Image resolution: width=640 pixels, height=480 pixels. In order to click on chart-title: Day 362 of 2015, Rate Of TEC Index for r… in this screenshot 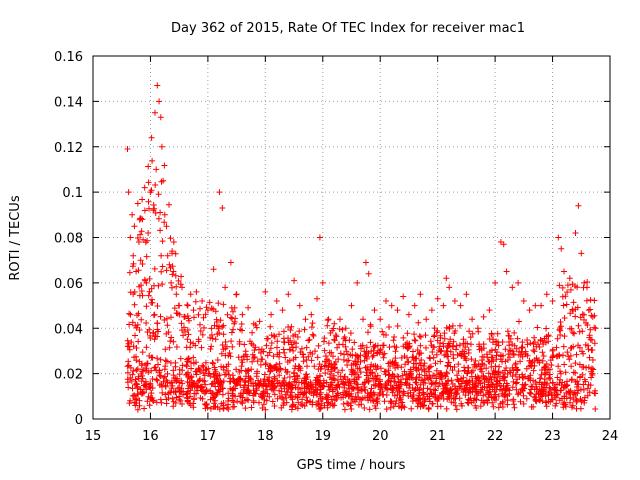, I will do `click(348, 28)`.